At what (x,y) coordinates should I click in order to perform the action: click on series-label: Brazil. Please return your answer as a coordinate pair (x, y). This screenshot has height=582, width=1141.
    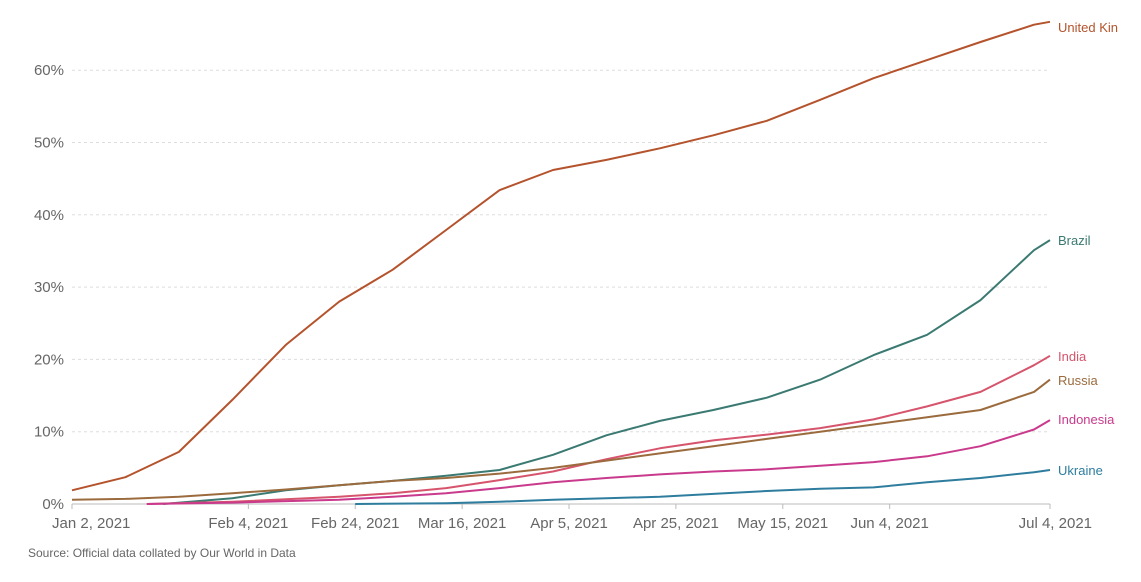
    Looking at the image, I should click on (1074, 240).